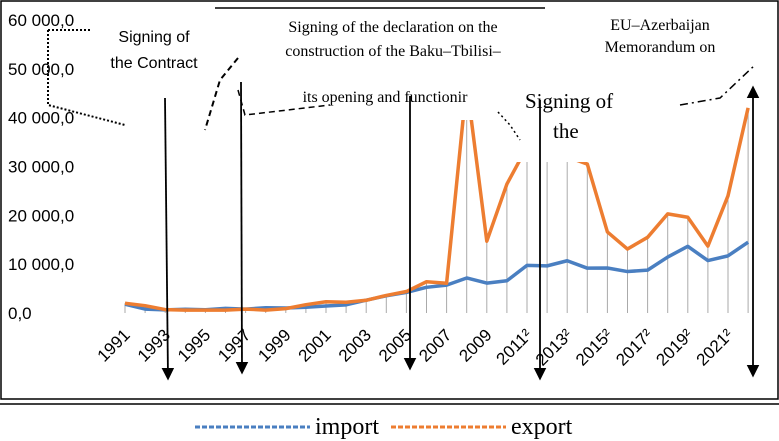  I want to click on legend-label: import, so click(347, 427).